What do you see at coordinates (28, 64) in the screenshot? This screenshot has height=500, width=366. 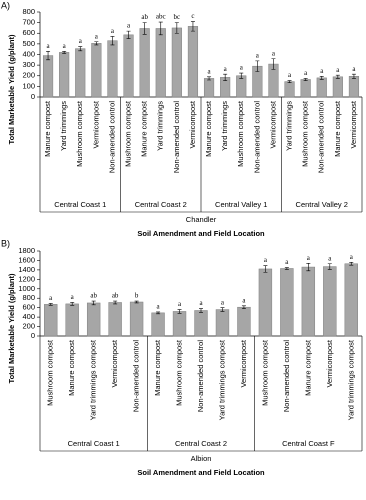 I see `y-tick-label: 300` at bounding box center [28, 64].